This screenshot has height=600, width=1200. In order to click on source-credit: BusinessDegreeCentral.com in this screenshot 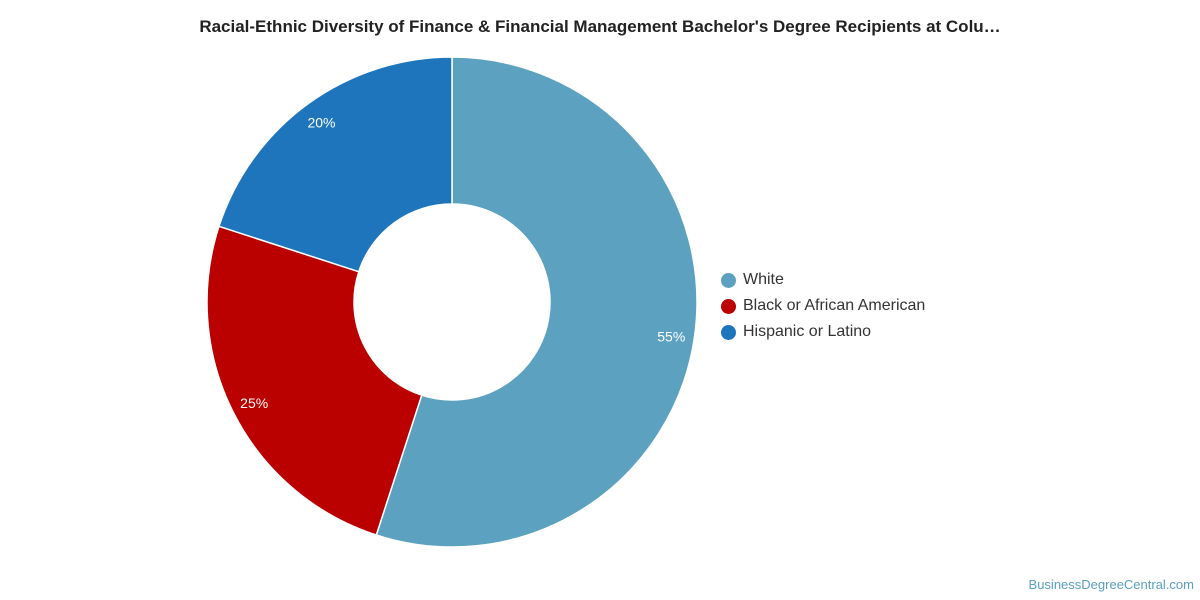, I will do `click(1111, 584)`.